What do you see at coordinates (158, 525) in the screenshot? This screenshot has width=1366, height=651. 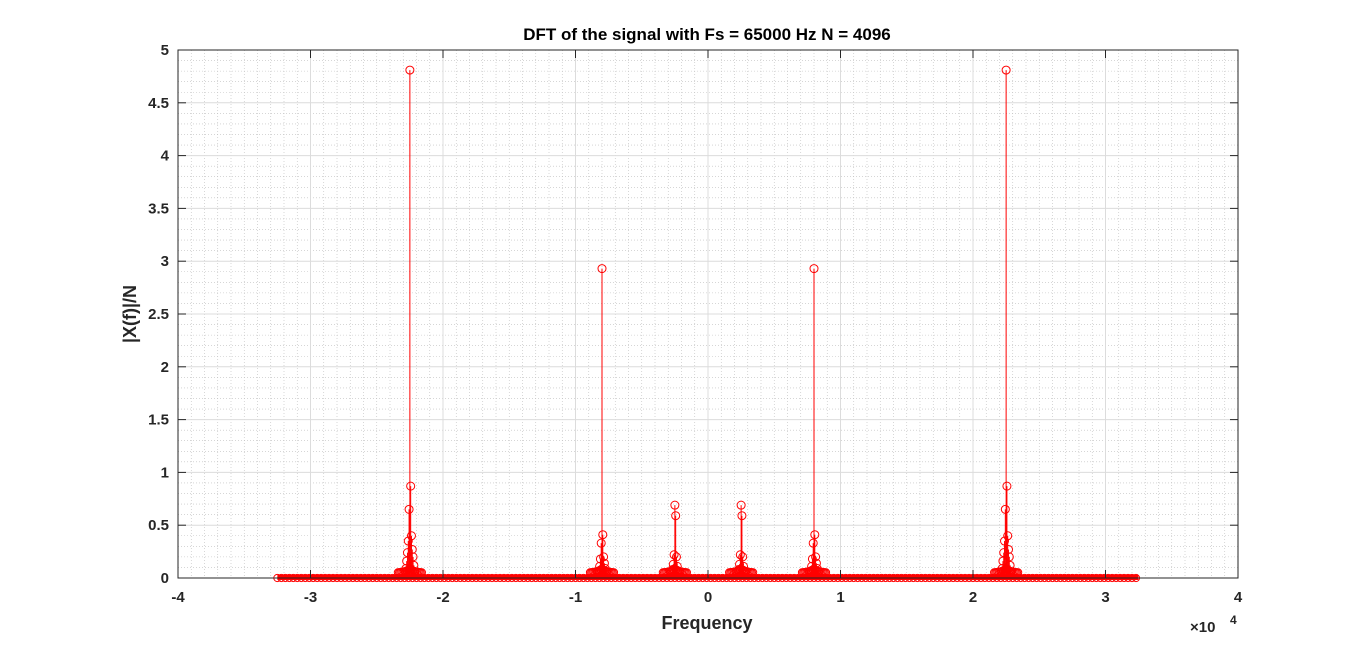 I see `y-tick-label: 0.5` at bounding box center [158, 525].